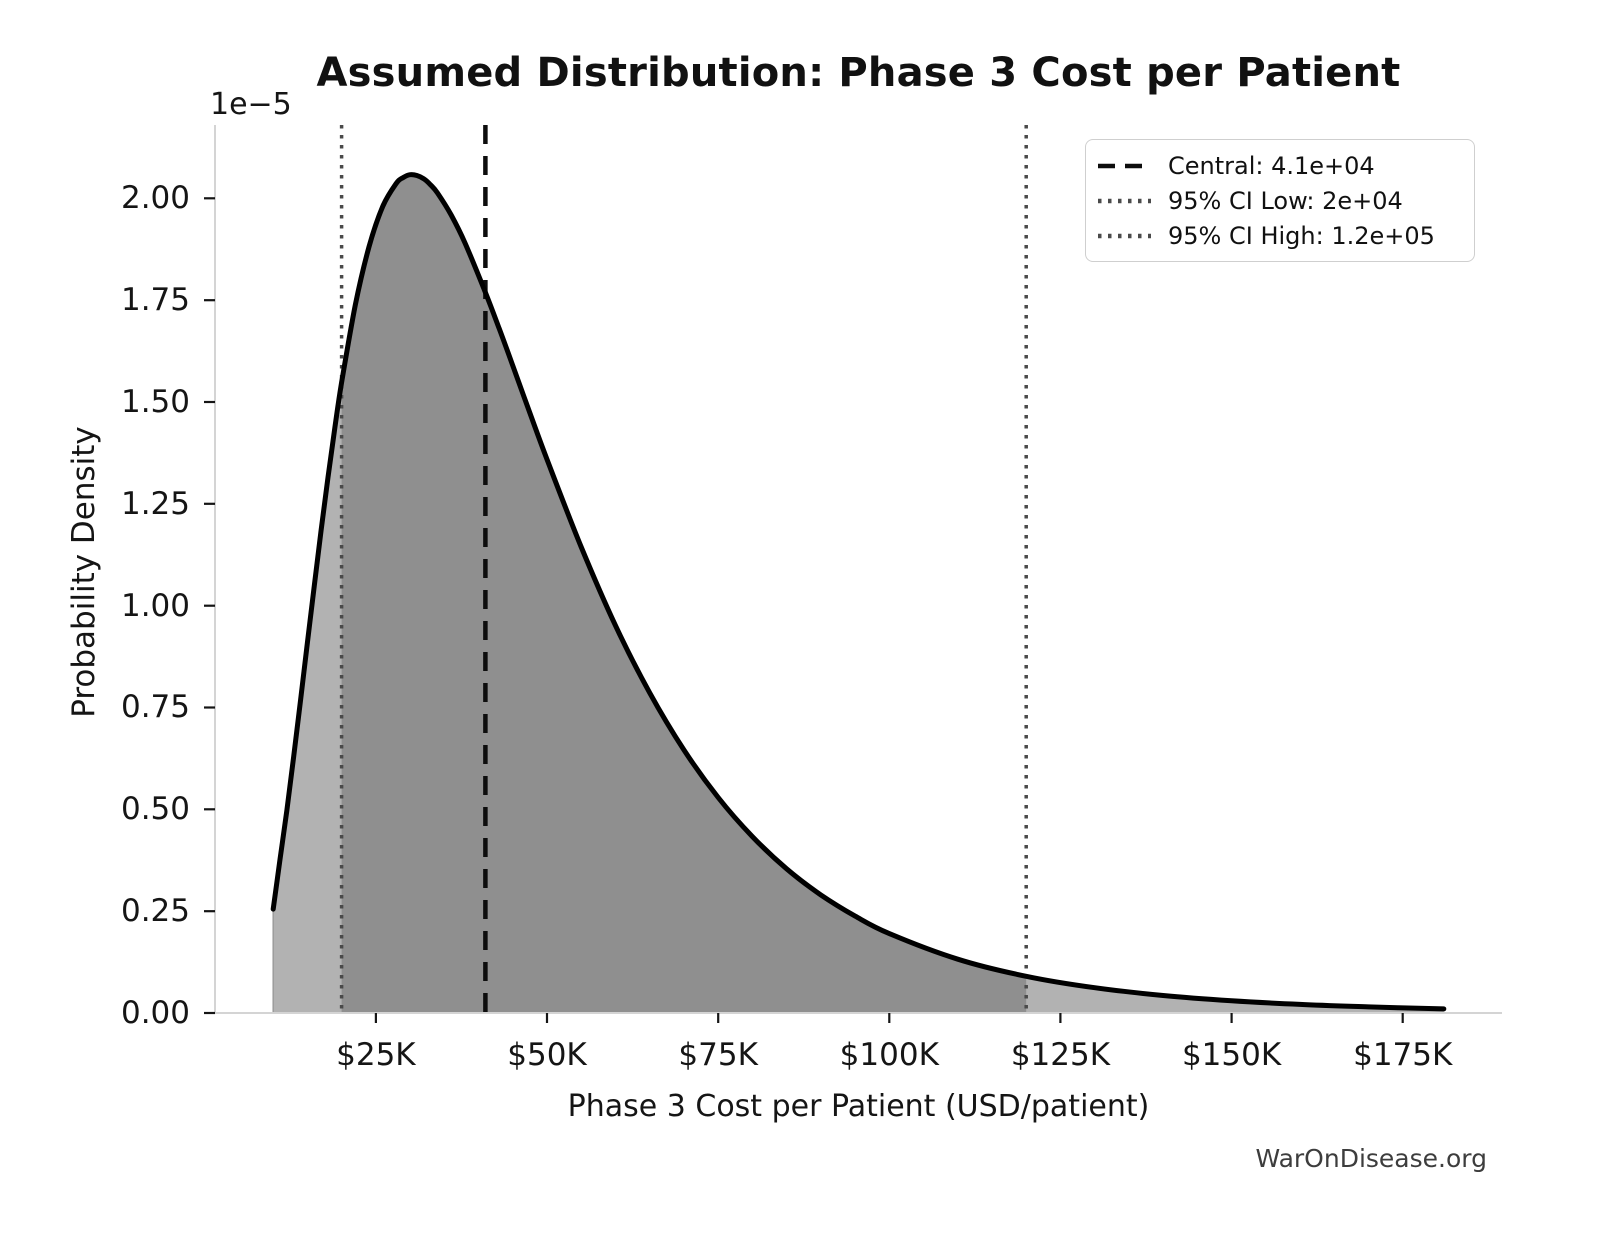  What do you see at coordinates (155, 809) in the screenshot?
I see `y-tick-label: 0.50` at bounding box center [155, 809].